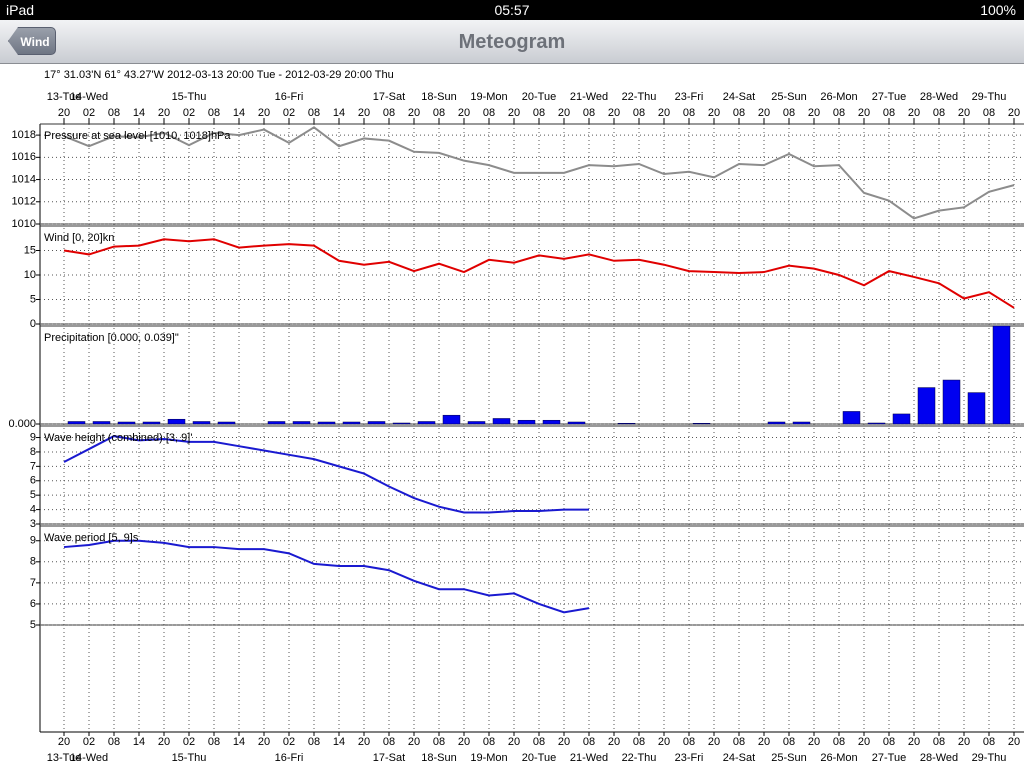 This screenshot has height=768, width=1024. Describe the element at coordinates (639, 758) in the screenshot. I see `day-label: 22-Thu` at that location.